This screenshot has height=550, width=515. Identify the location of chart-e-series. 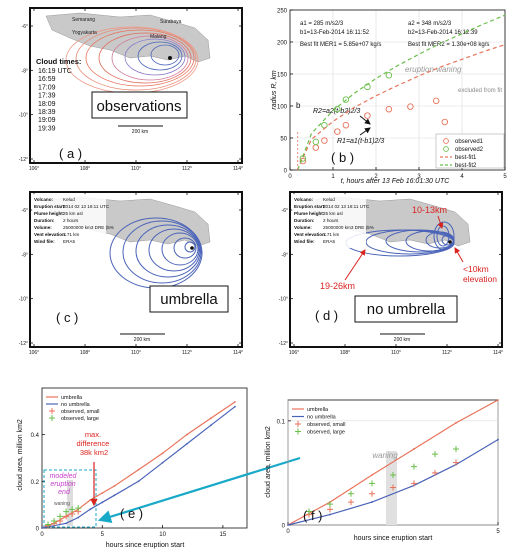
(138, 465).